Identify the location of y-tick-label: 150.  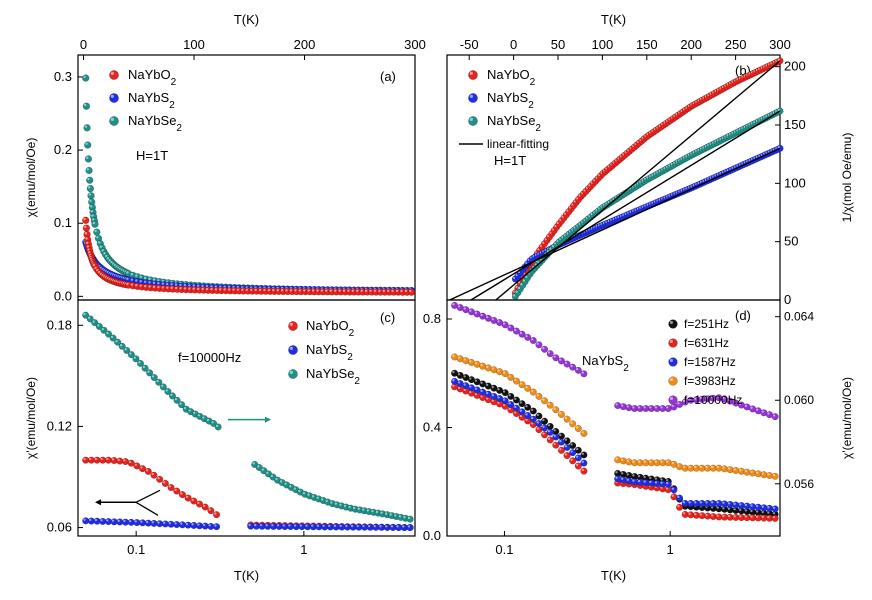
(795, 124).